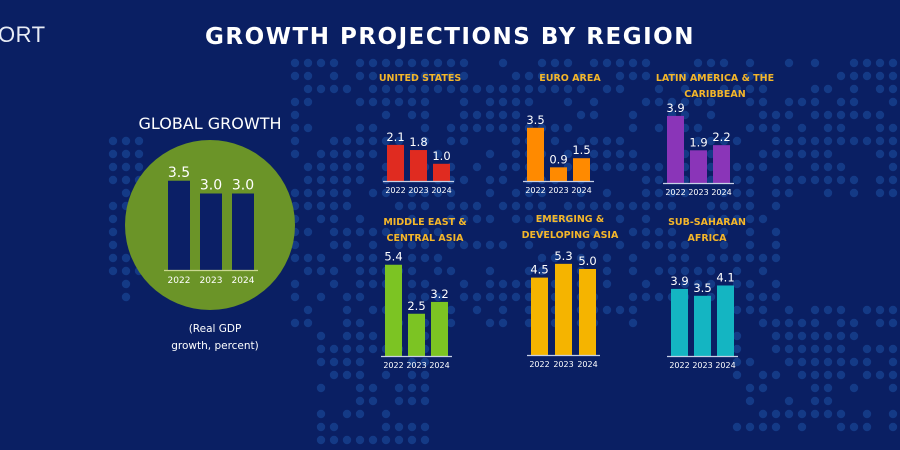 The width and height of the screenshot is (900, 450). What do you see at coordinates (243, 186) in the screenshot?
I see `data-label-2024: 3.0` at bounding box center [243, 186].